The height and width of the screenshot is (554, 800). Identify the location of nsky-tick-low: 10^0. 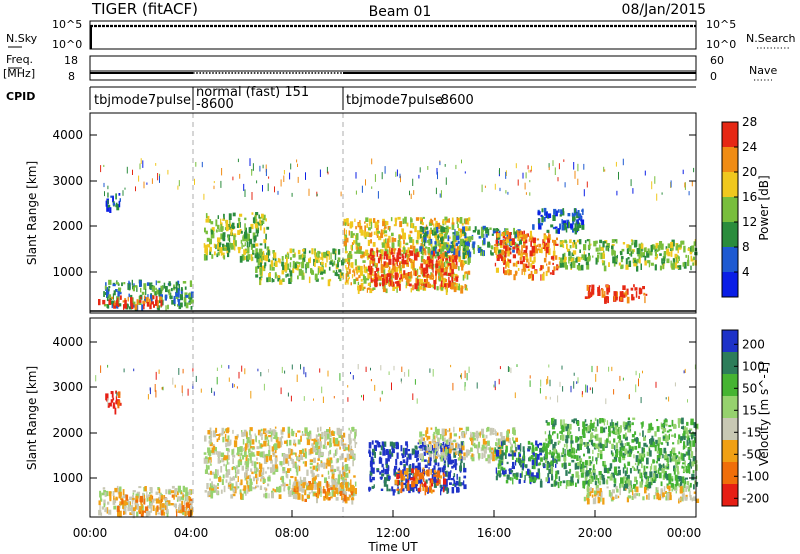
(67, 44).